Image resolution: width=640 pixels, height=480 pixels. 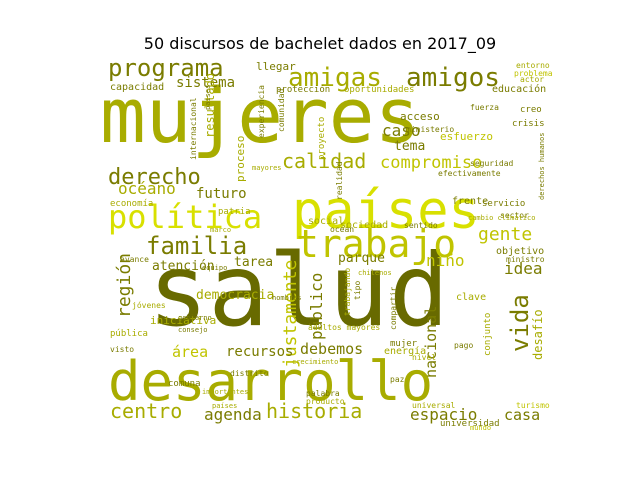 I want to click on word-adultos-mayores: adultos mayores, so click(x=344, y=327).